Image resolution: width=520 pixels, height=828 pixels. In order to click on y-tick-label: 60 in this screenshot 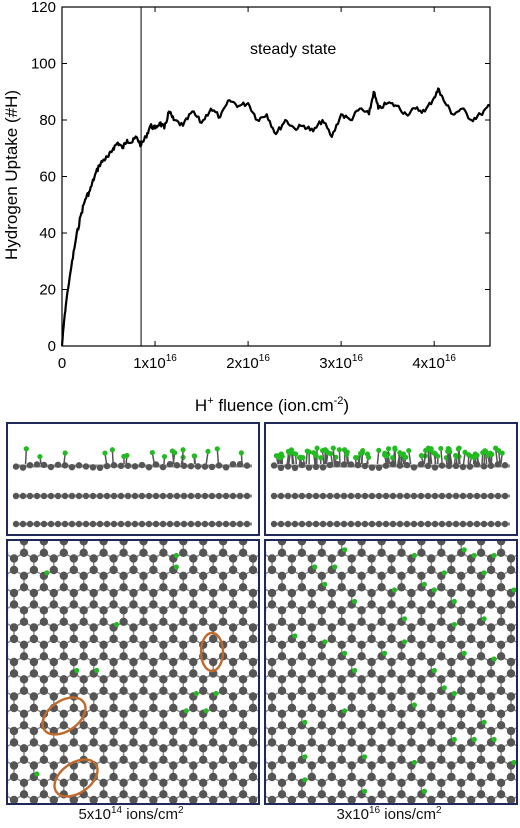, I will do `click(47, 177)`.